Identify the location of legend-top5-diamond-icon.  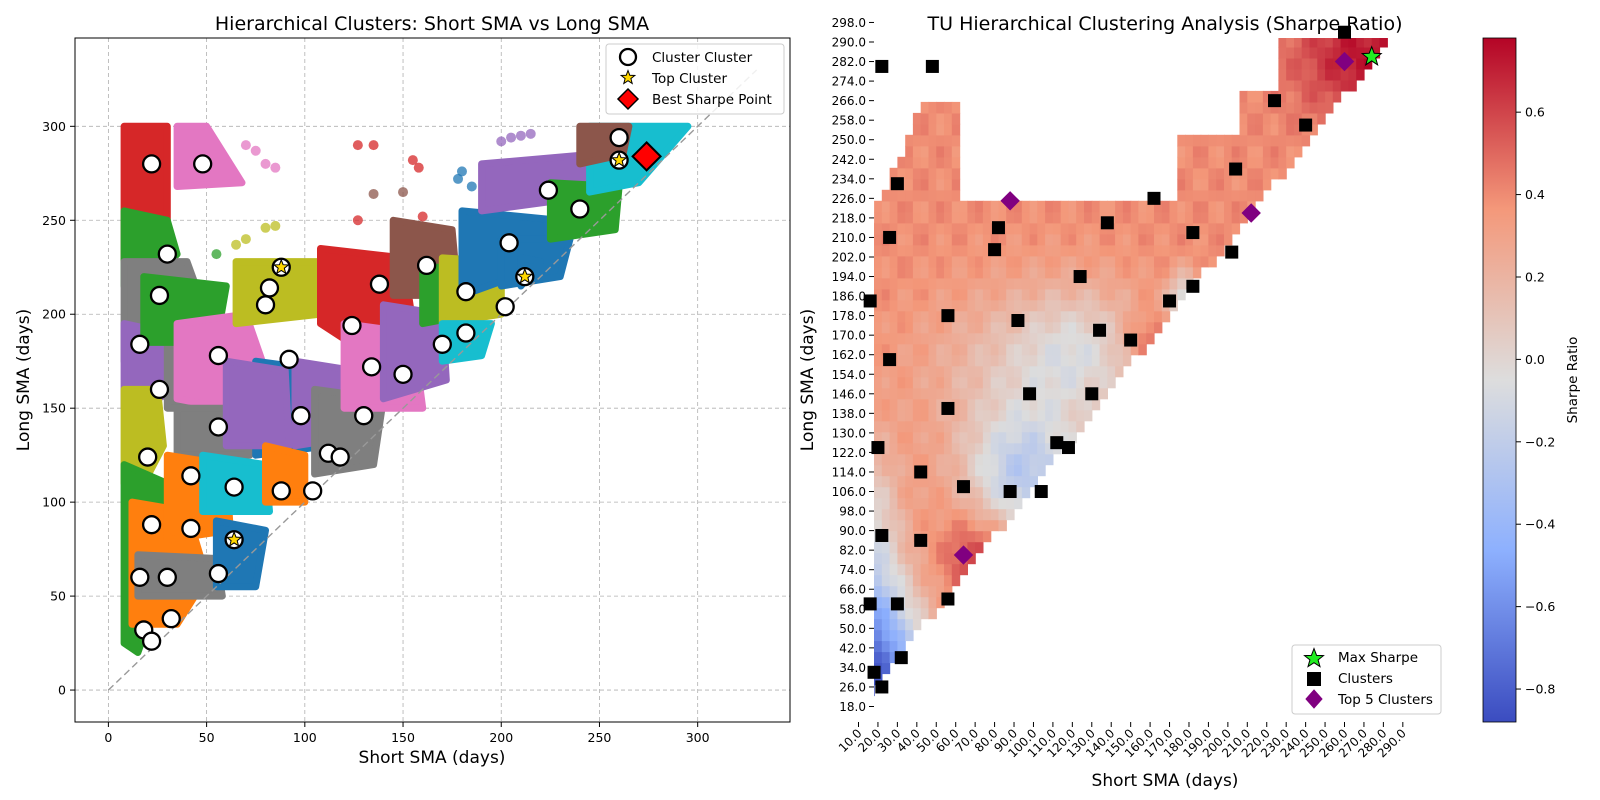
(1314, 699).